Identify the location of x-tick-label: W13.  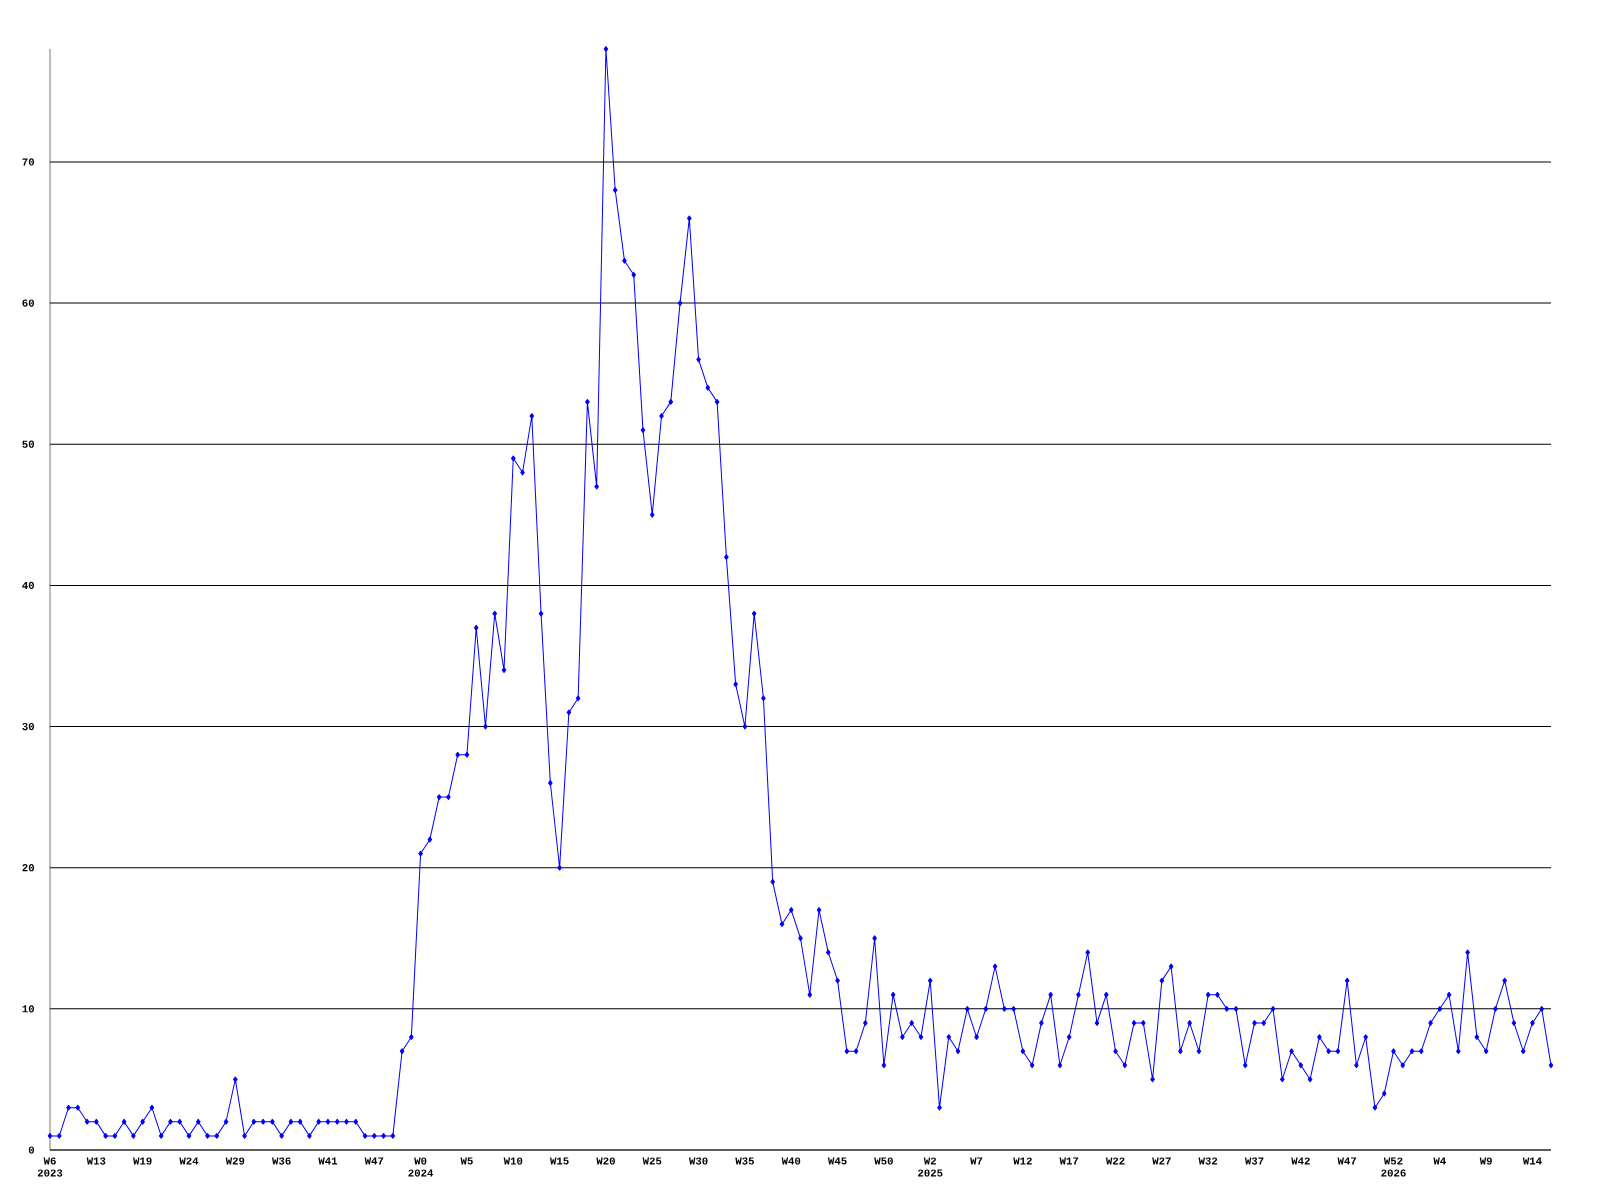
(96, 1161).